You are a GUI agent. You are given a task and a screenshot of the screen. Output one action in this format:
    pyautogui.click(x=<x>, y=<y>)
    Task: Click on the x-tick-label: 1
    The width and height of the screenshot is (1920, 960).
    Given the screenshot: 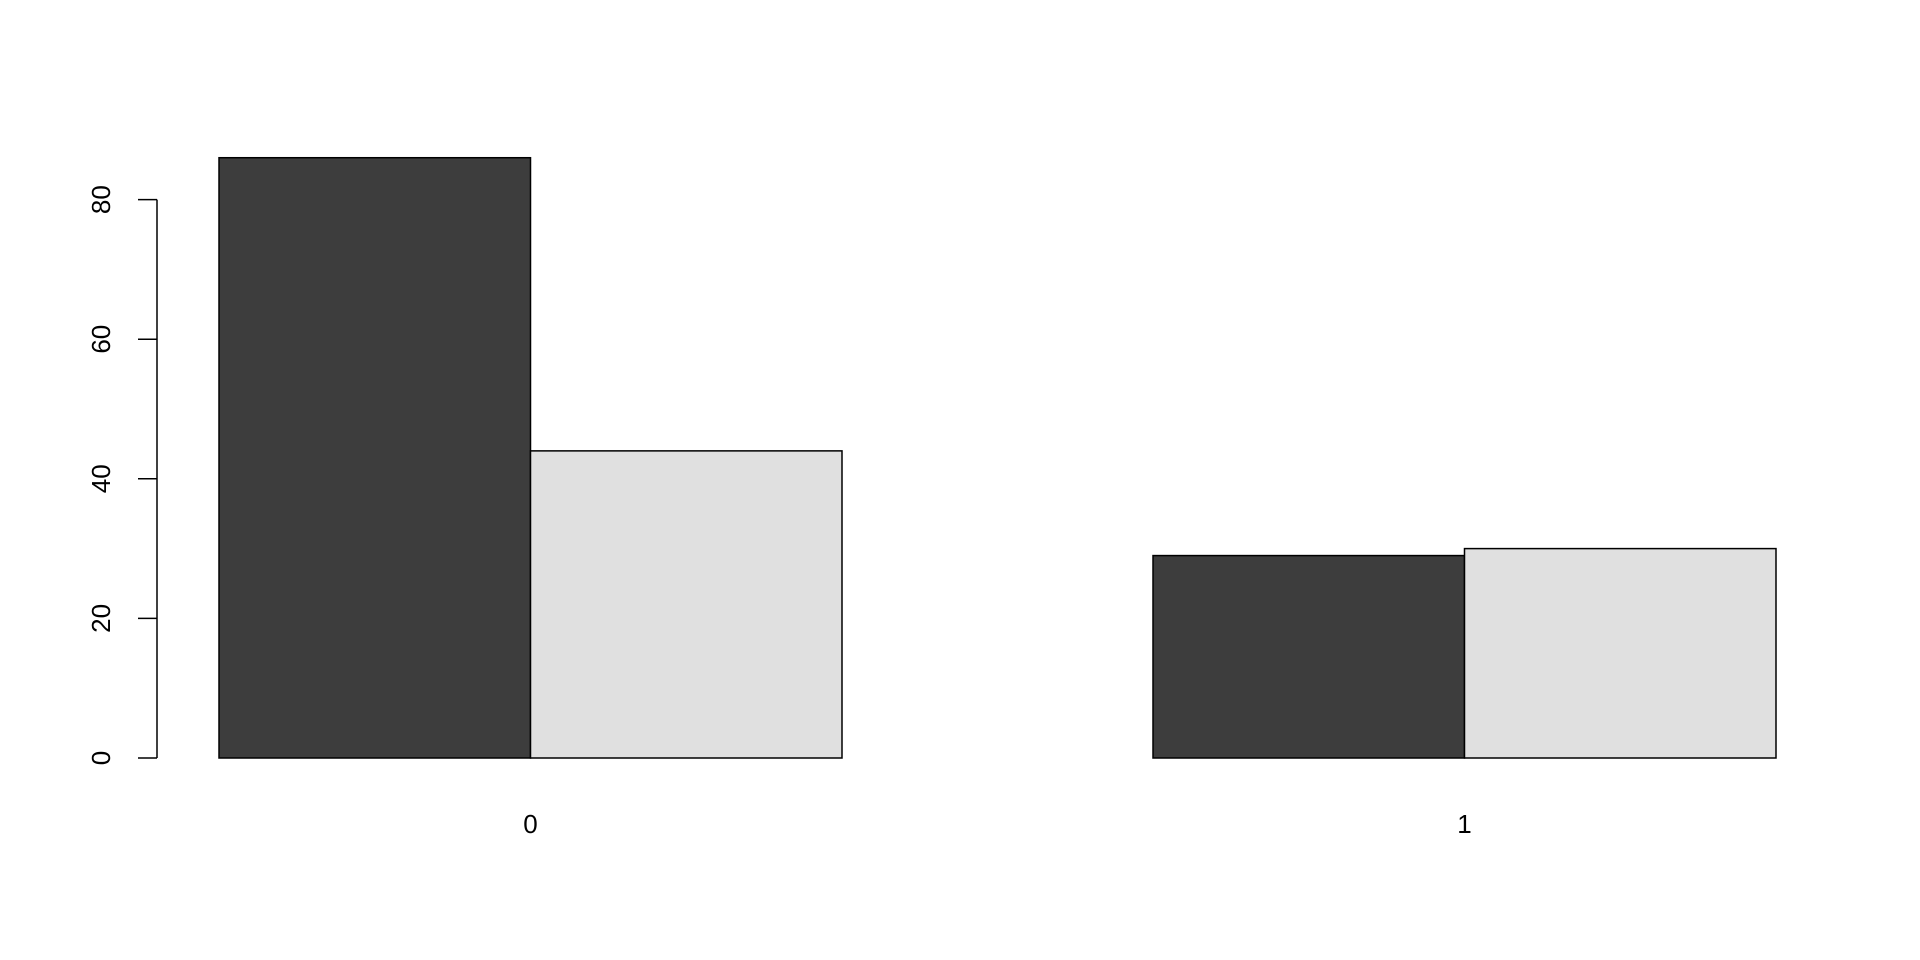 What is the action you would take?
    pyautogui.click(x=1464, y=824)
    